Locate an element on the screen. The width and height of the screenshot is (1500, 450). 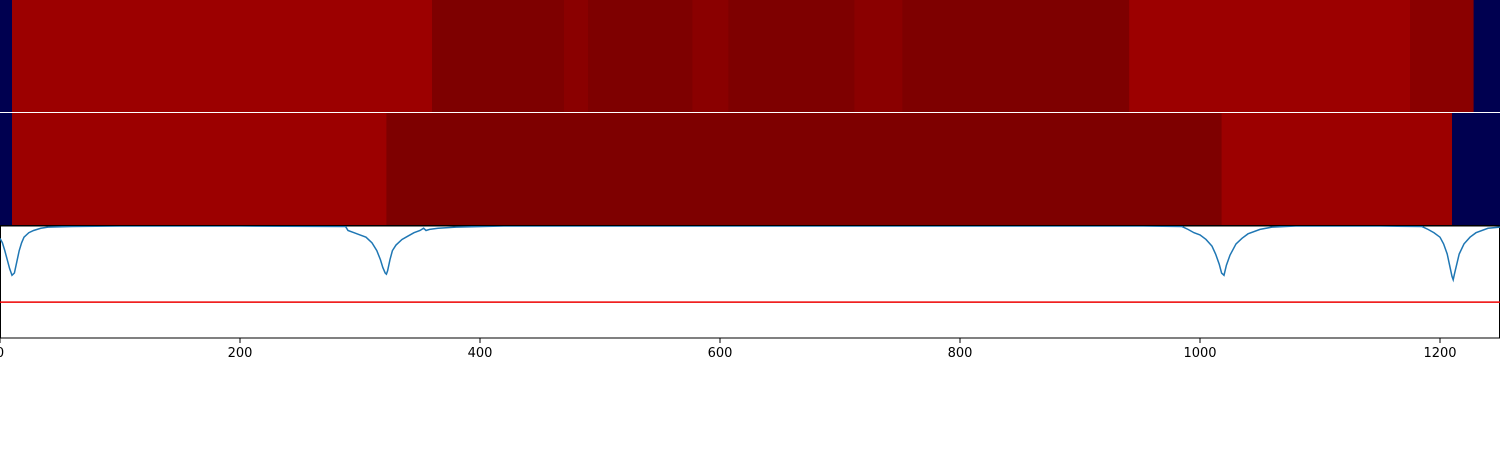
x-axis: 0 200 400 600 800 1000 1200 is located at coordinates (728, 349).